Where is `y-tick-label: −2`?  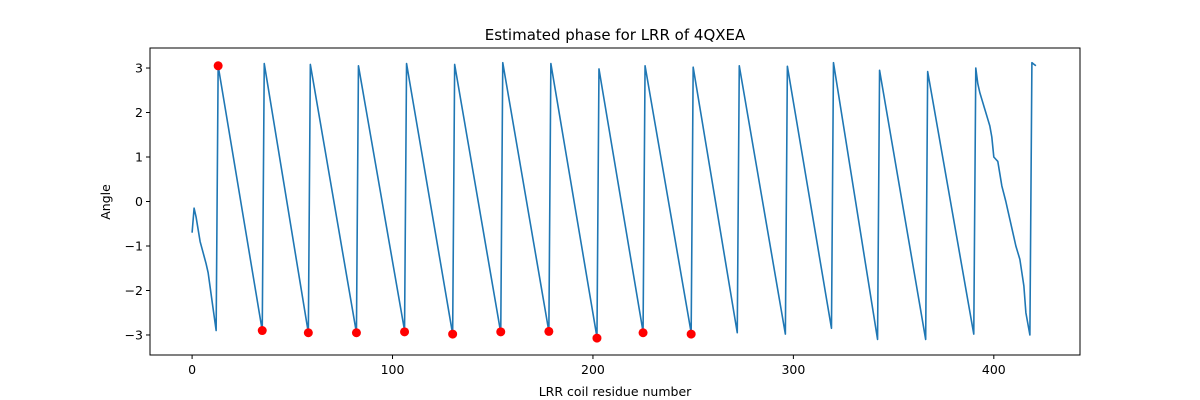 y-tick-label: −2 is located at coordinates (134, 290).